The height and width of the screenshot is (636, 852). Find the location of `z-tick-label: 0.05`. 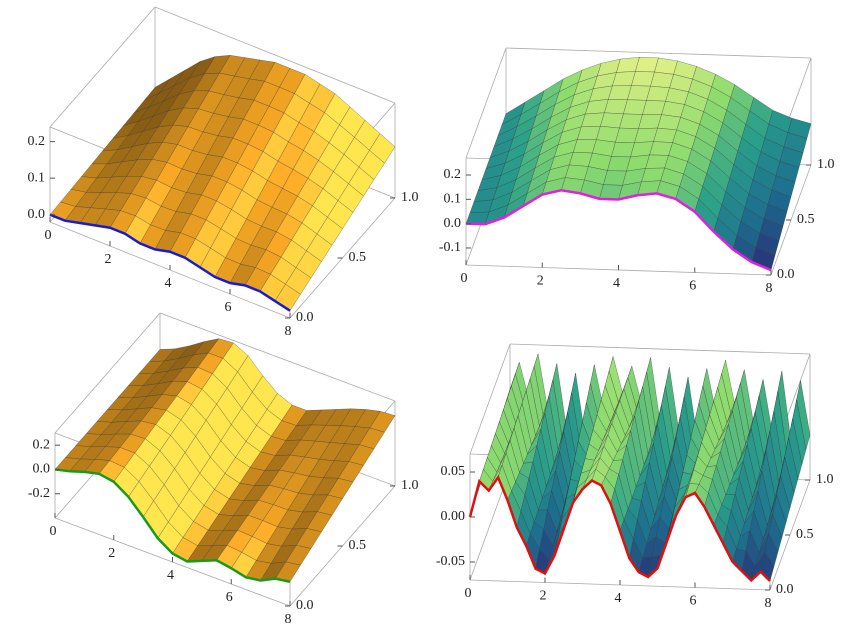

z-tick-label: 0.05 is located at coordinates (453, 471).